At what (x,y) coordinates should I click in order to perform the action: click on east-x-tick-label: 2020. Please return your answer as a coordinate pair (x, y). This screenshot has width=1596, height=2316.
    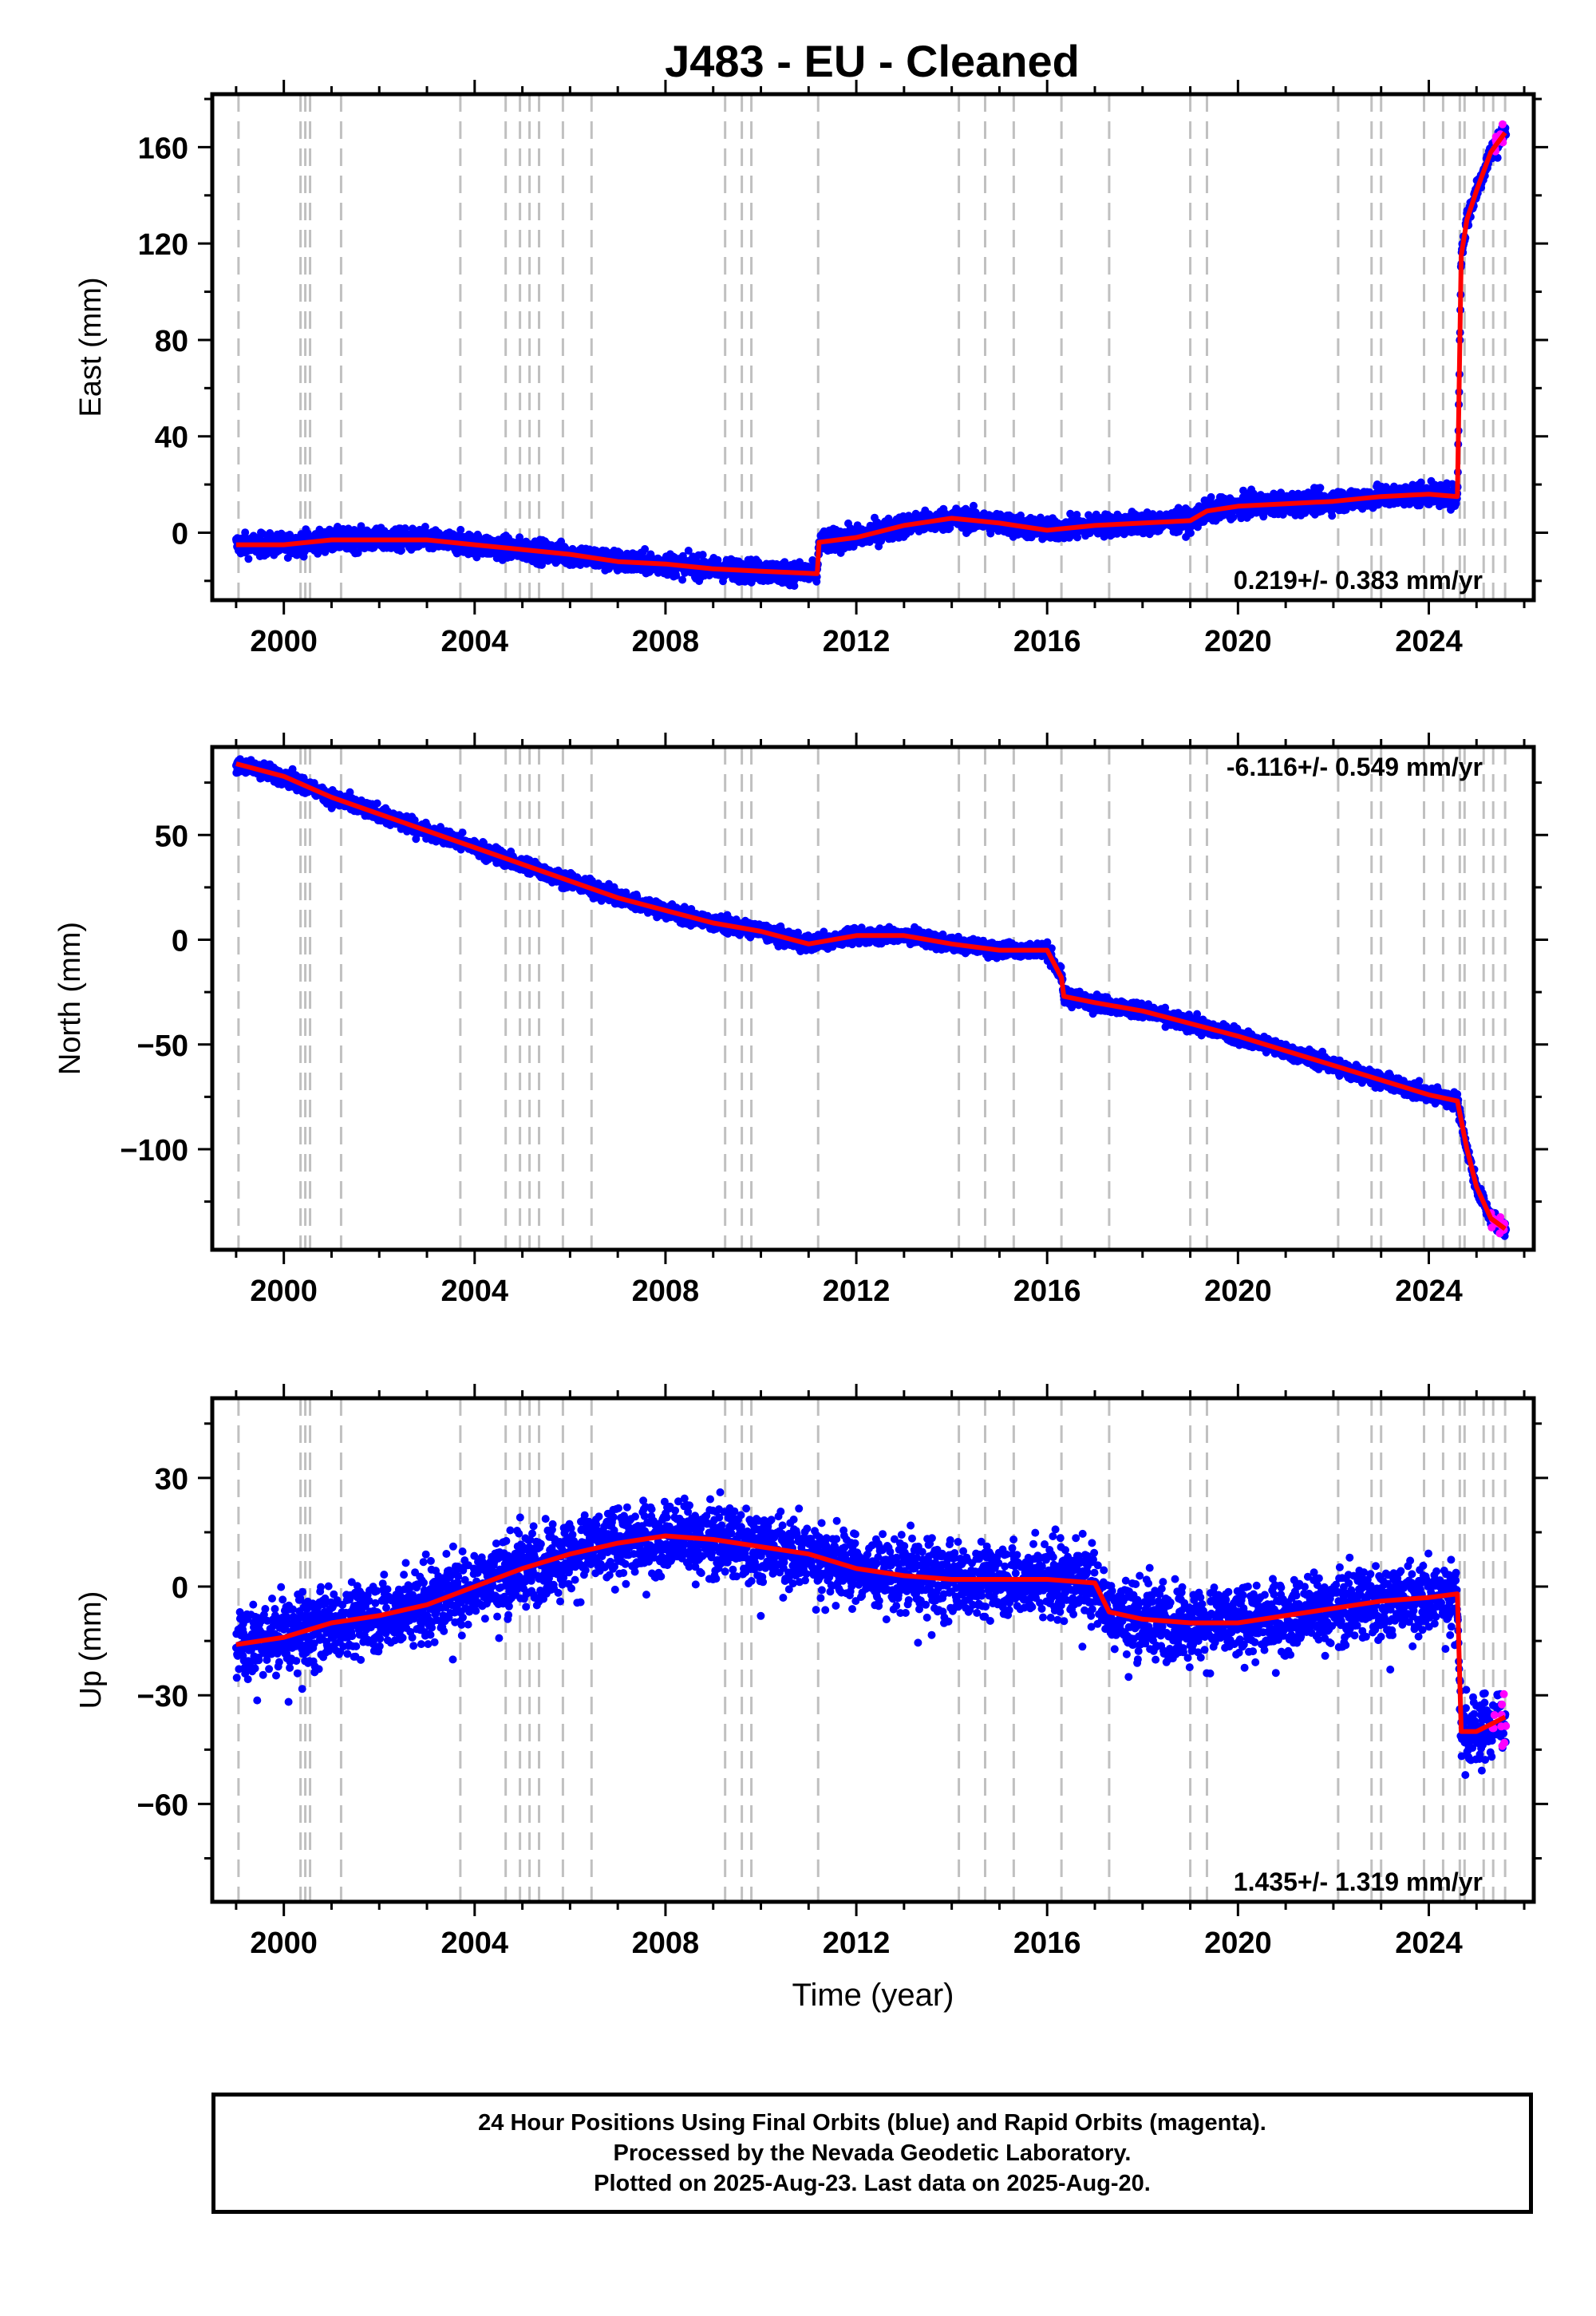
    Looking at the image, I should click on (1238, 641).